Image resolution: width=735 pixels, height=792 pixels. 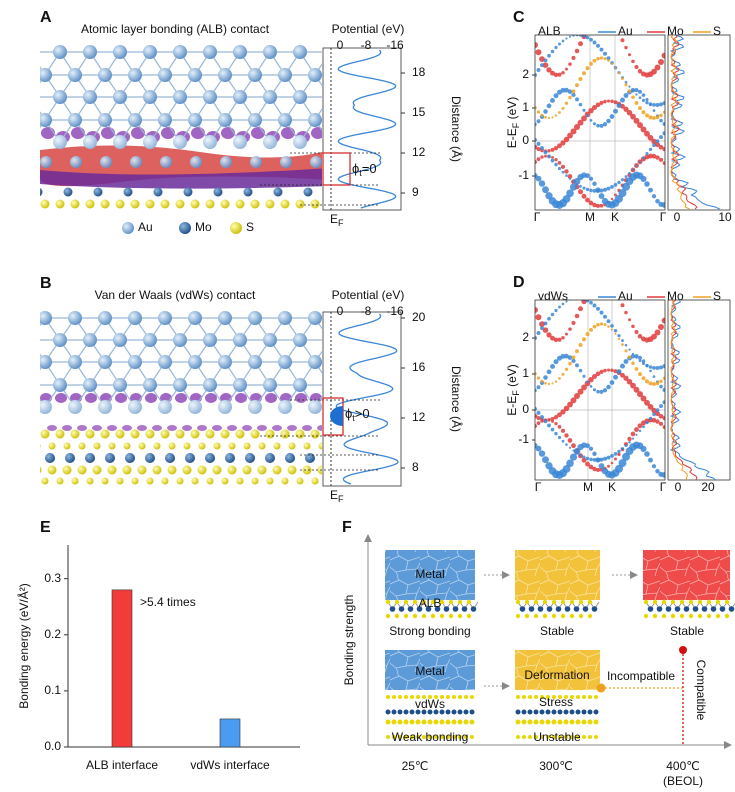 I want to click on y-tick-label: 0.3, so click(x=52, y=578).